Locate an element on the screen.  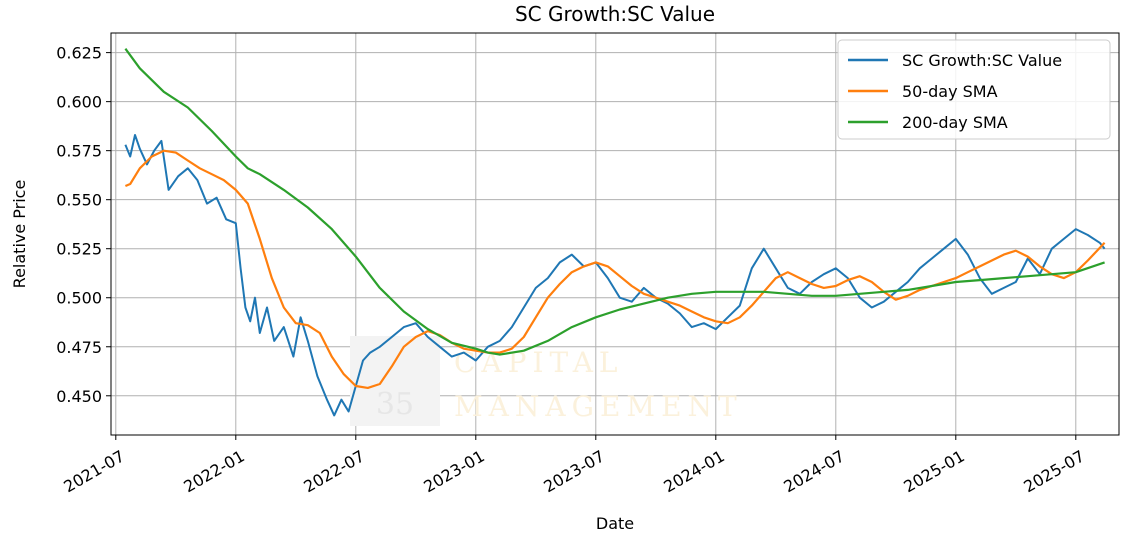
watermark-logo-box is located at coordinates (395, 381).